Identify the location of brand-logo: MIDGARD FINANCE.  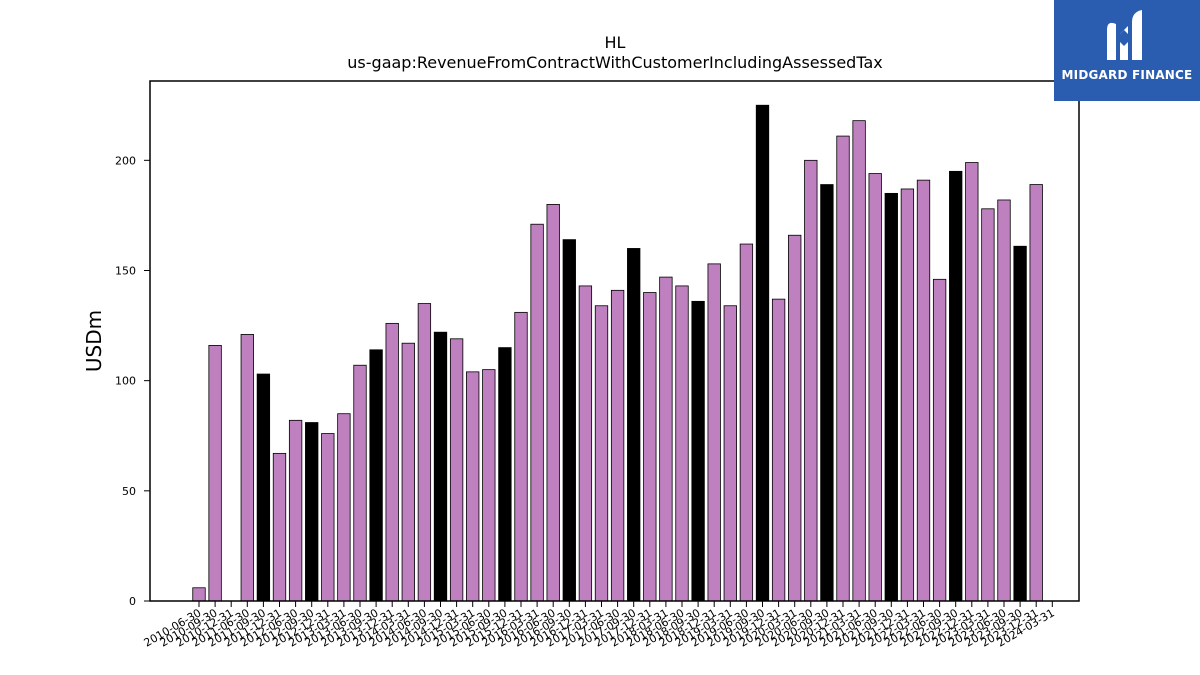
(1127, 50).